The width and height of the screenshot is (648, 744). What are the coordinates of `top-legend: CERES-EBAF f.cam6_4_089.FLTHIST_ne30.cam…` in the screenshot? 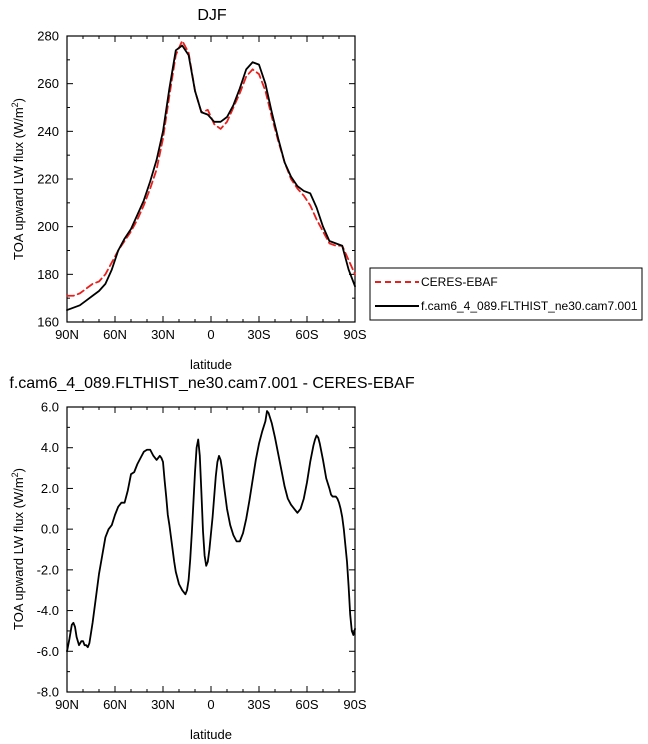 It's located at (506, 294).